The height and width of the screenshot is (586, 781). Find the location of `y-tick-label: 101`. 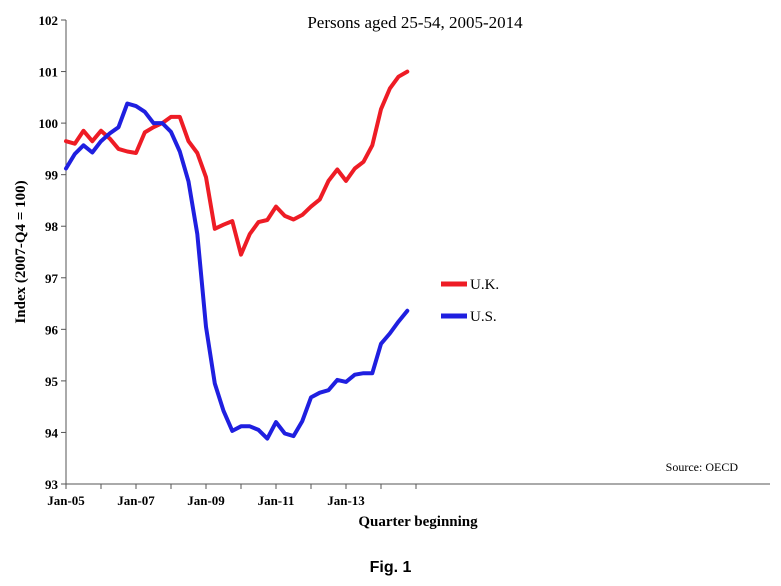

y-tick-label: 101 is located at coordinates (49, 72).